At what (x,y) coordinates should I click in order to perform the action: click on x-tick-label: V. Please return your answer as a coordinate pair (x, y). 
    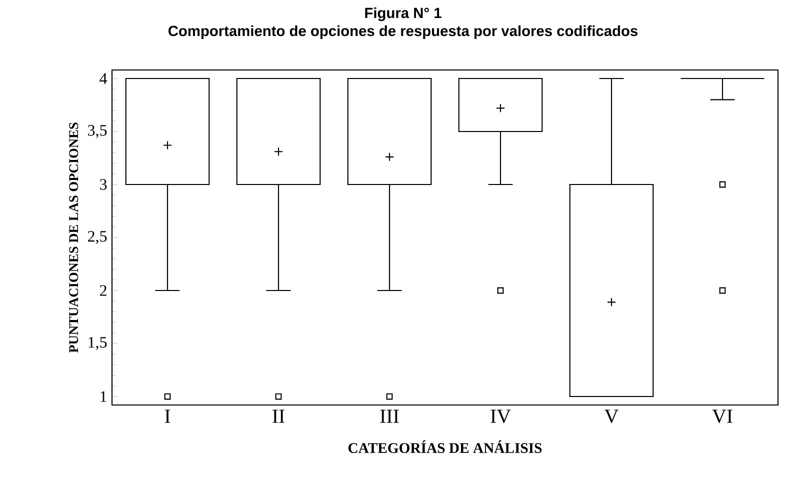
    Looking at the image, I should click on (611, 417).